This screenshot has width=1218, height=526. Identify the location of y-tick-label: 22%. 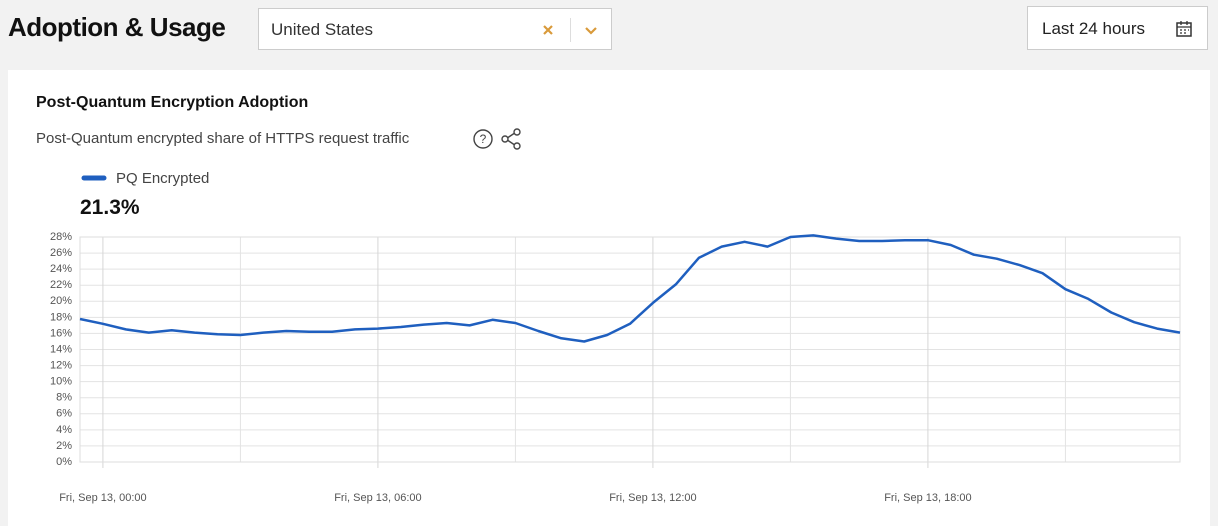
(61, 285).